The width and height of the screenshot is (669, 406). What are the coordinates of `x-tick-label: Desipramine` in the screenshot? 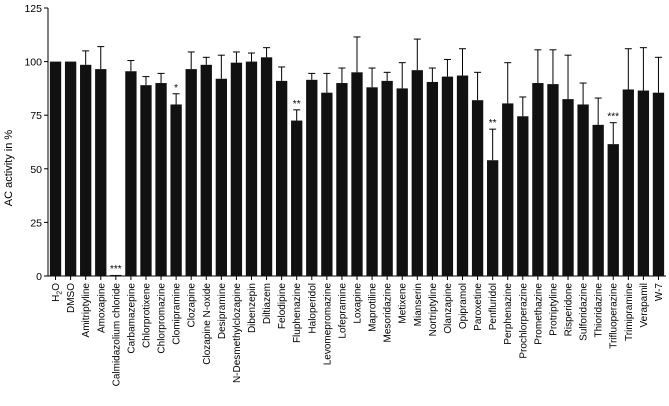 It's located at (222, 311).